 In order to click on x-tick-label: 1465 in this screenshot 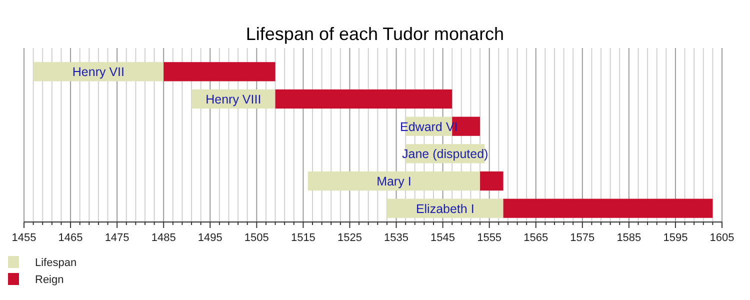, I will do `click(70, 238)`.